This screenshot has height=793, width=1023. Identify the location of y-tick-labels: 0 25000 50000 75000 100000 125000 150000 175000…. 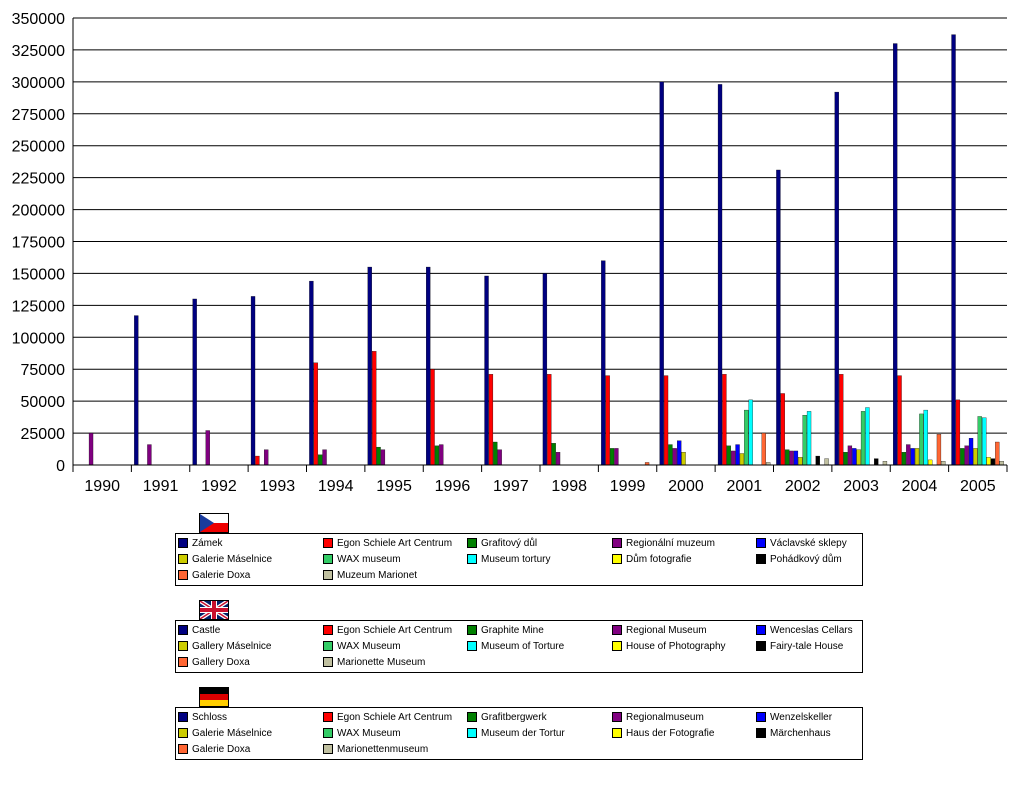
(38, 243).